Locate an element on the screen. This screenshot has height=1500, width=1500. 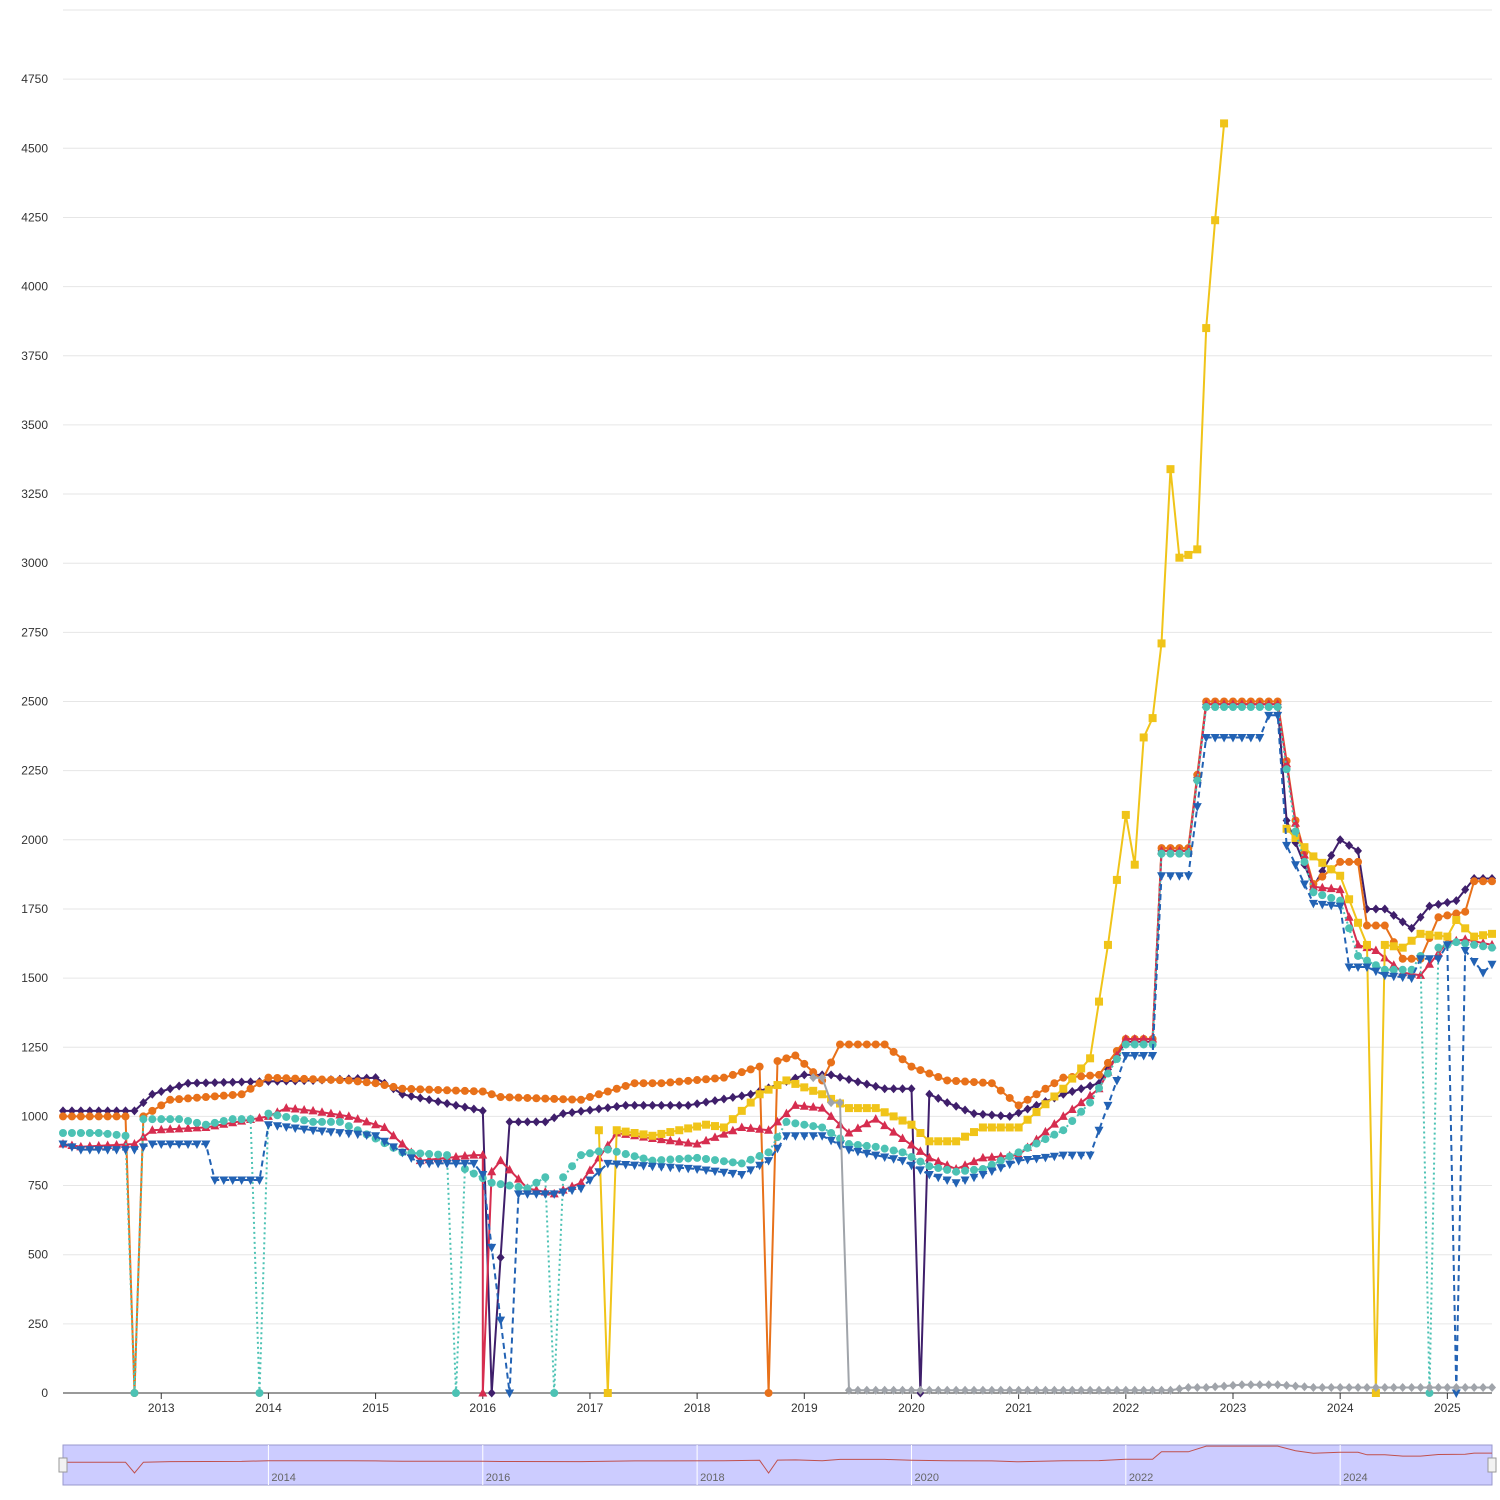
y-tick-label: 250 is located at coordinates (38, 1324).